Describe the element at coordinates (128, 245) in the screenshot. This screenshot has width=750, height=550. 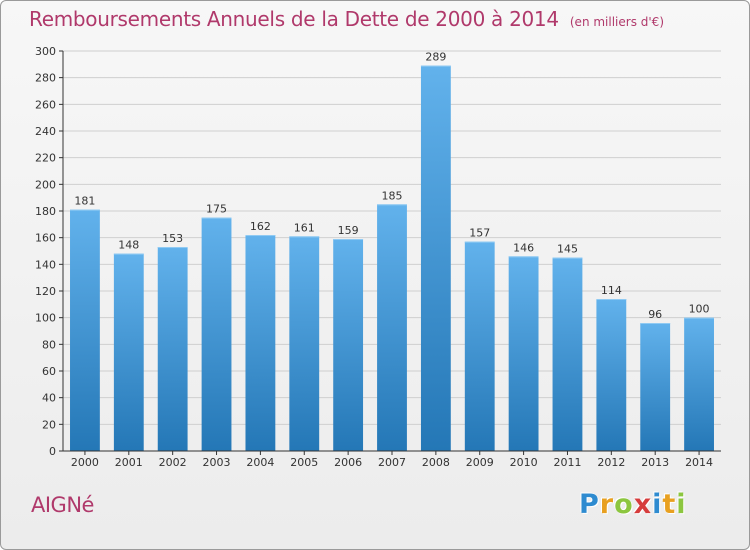
I see `data-label-2001: 148` at that location.